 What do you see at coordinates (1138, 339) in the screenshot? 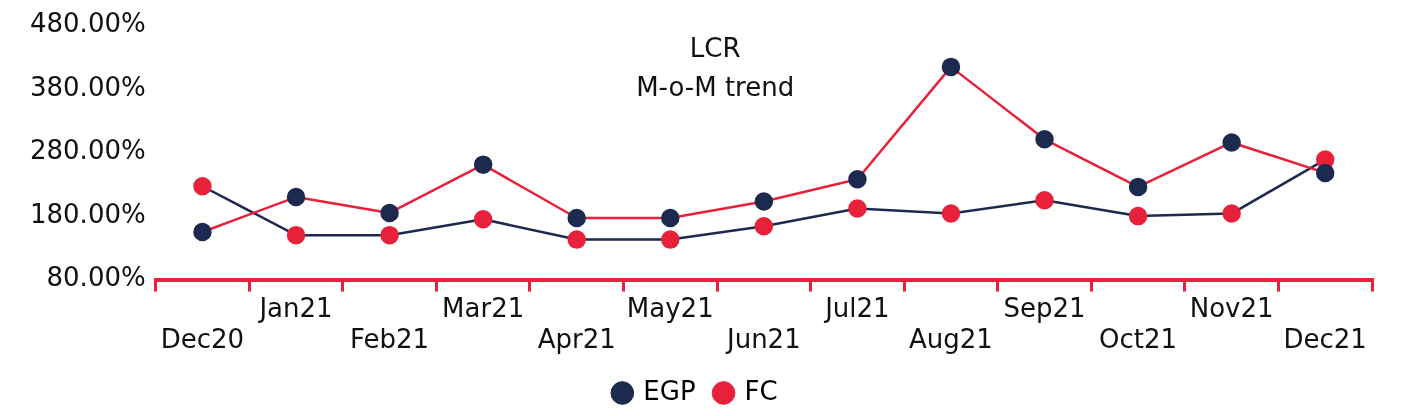
I see `x-tick-label: Oct21` at bounding box center [1138, 339].